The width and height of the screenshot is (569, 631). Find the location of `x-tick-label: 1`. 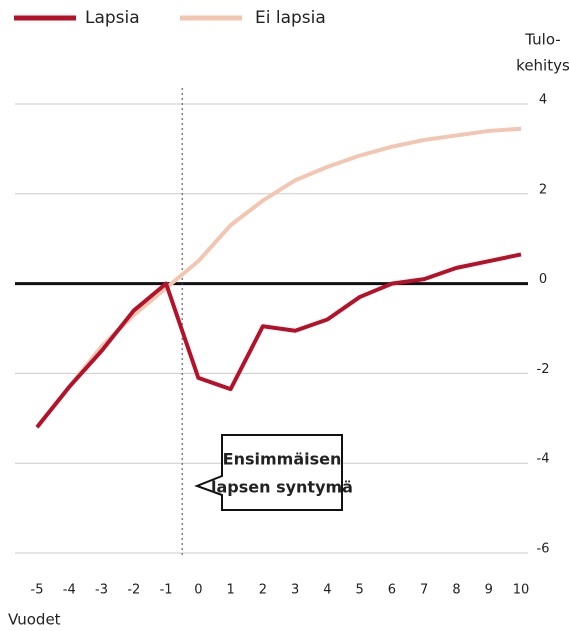

x-tick-label: 1 is located at coordinates (230, 590).